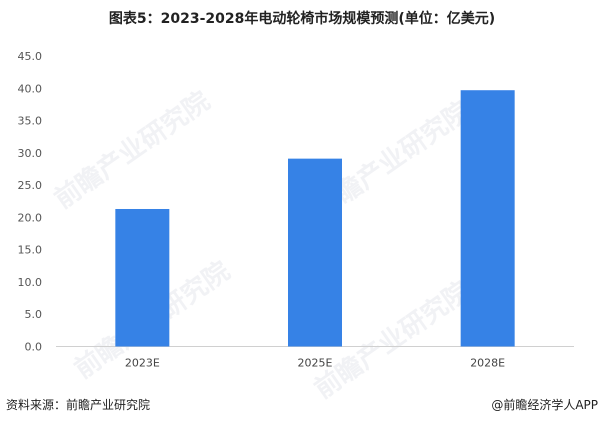 The image size is (604, 424). What do you see at coordinates (30, 56) in the screenshot?
I see `y-tick-label: 45.0` at bounding box center [30, 56].